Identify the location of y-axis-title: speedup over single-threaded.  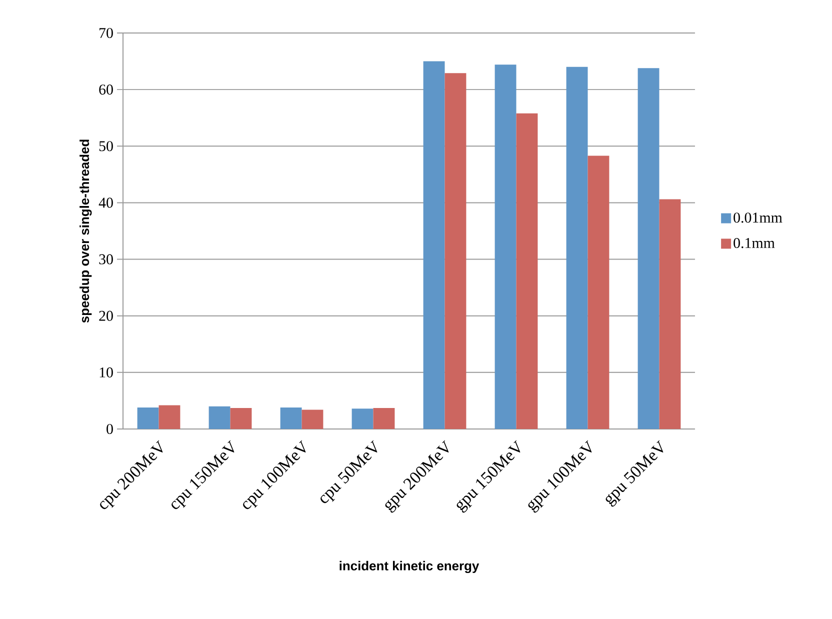
(86, 231).